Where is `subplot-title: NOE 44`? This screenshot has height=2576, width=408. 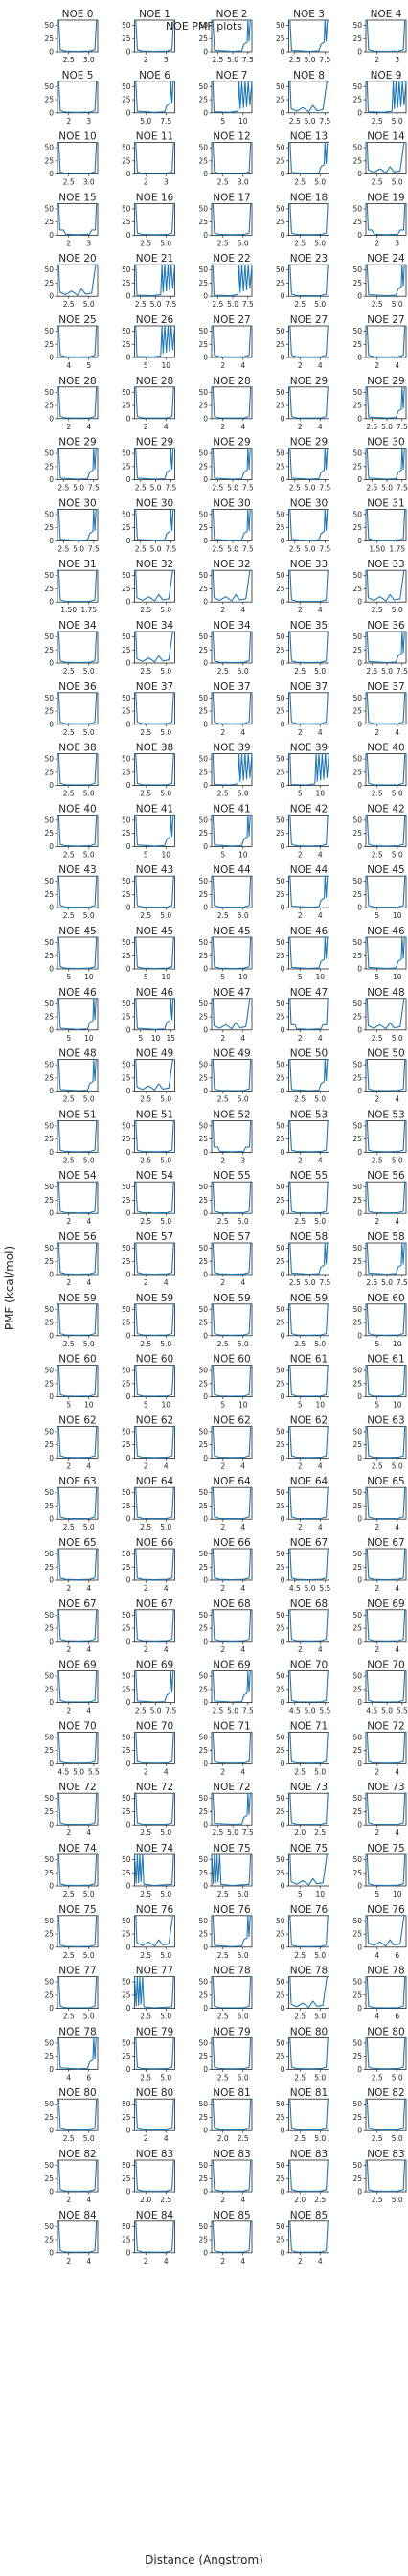 subplot-title: NOE 44 is located at coordinates (309, 870).